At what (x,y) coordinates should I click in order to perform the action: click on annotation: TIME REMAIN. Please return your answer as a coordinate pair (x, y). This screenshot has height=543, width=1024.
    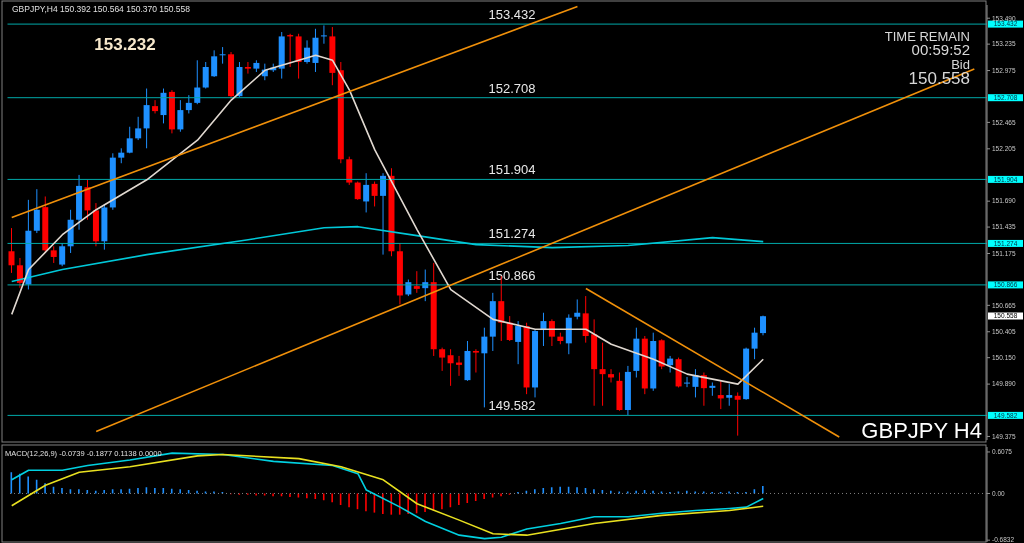
    Looking at the image, I should click on (927, 36).